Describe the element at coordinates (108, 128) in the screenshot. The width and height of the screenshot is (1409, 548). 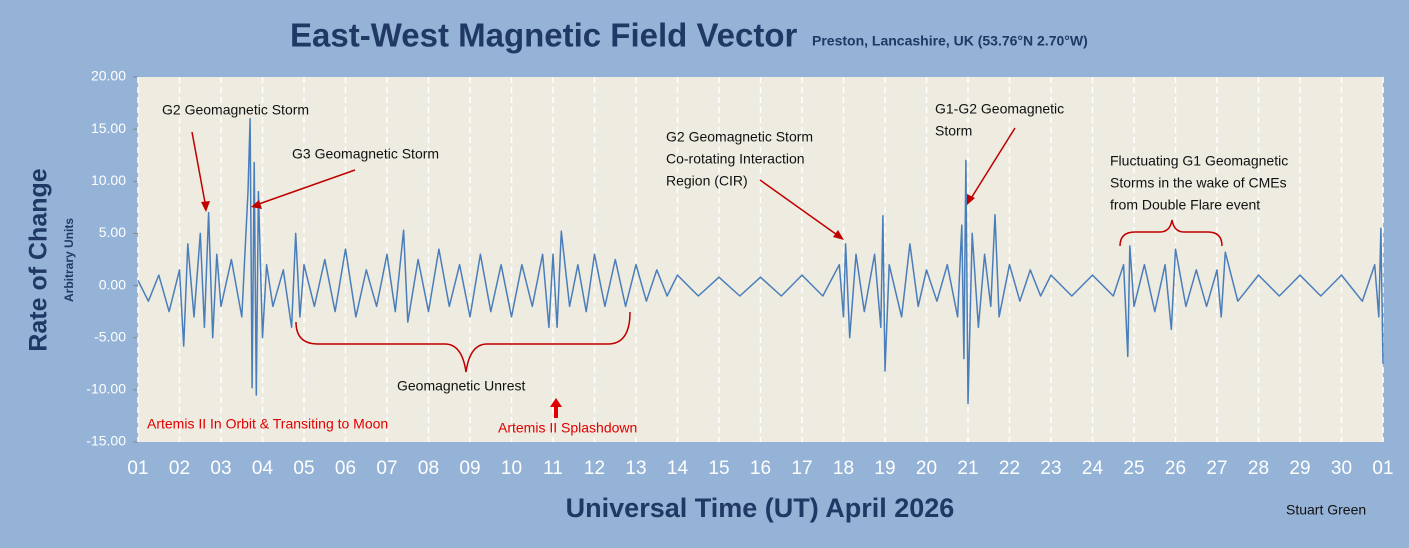
I see `y-tick-label: 15.00` at that location.